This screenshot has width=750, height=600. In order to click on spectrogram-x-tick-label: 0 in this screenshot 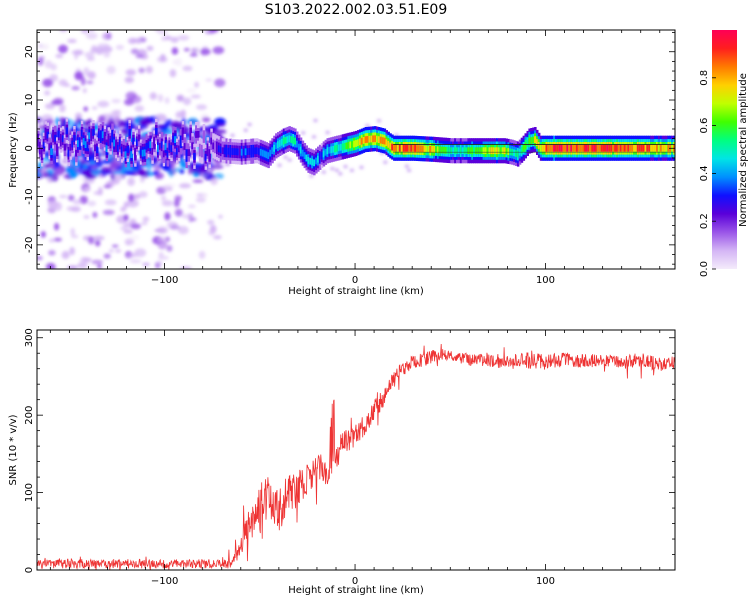, I will do `click(355, 280)`.